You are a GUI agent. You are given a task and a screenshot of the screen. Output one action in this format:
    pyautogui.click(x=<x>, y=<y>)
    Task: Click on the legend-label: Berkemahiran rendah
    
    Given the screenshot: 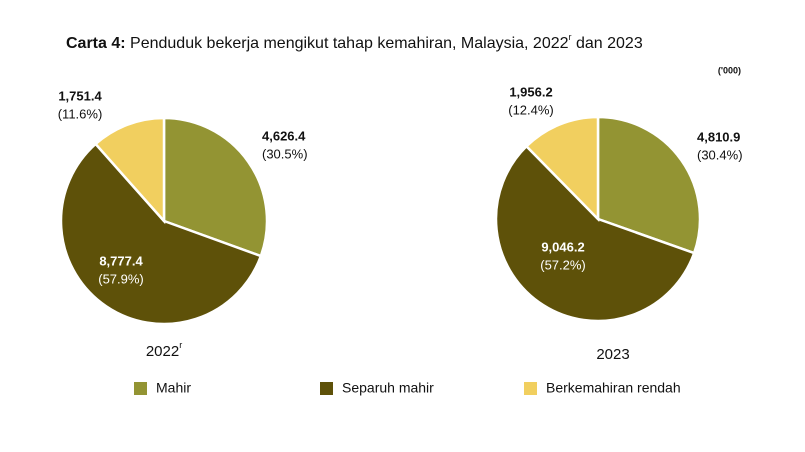 What is the action you would take?
    pyautogui.click(x=613, y=388)
    